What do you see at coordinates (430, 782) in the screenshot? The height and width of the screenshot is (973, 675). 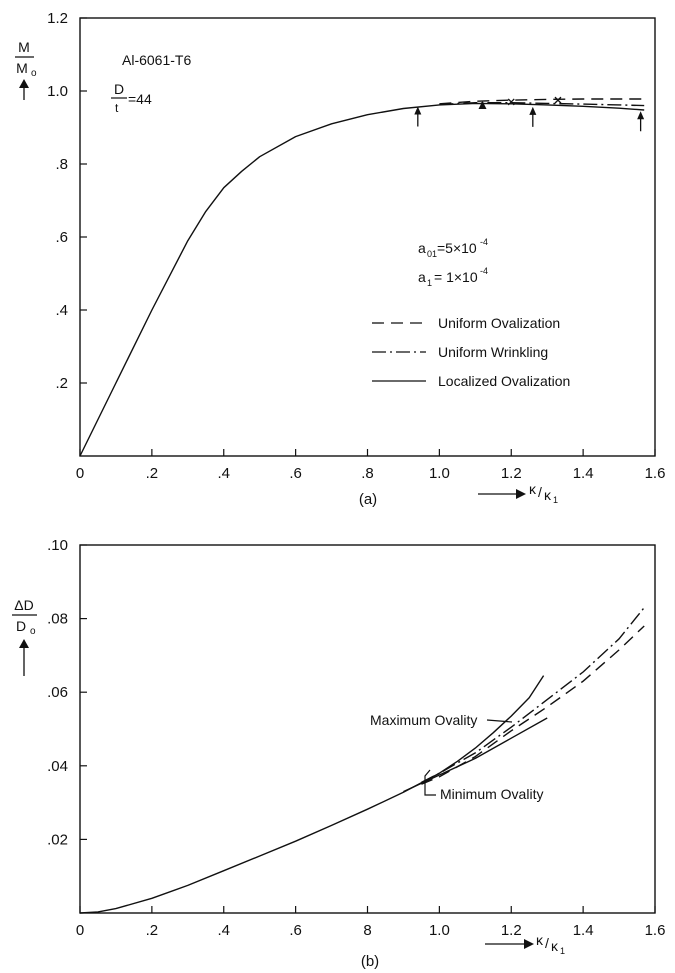 I see `minimum-ovality-pointer` at bounding box center [430, 782].